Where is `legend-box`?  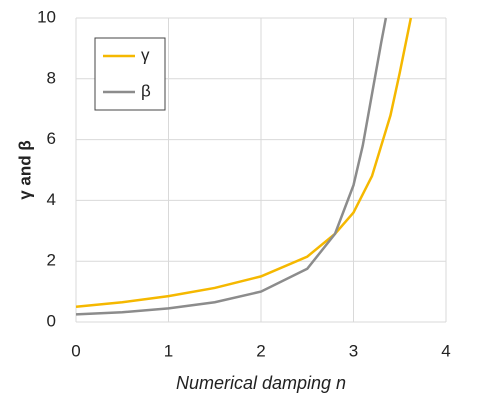 legend-box is located at coordinates (130, 74).